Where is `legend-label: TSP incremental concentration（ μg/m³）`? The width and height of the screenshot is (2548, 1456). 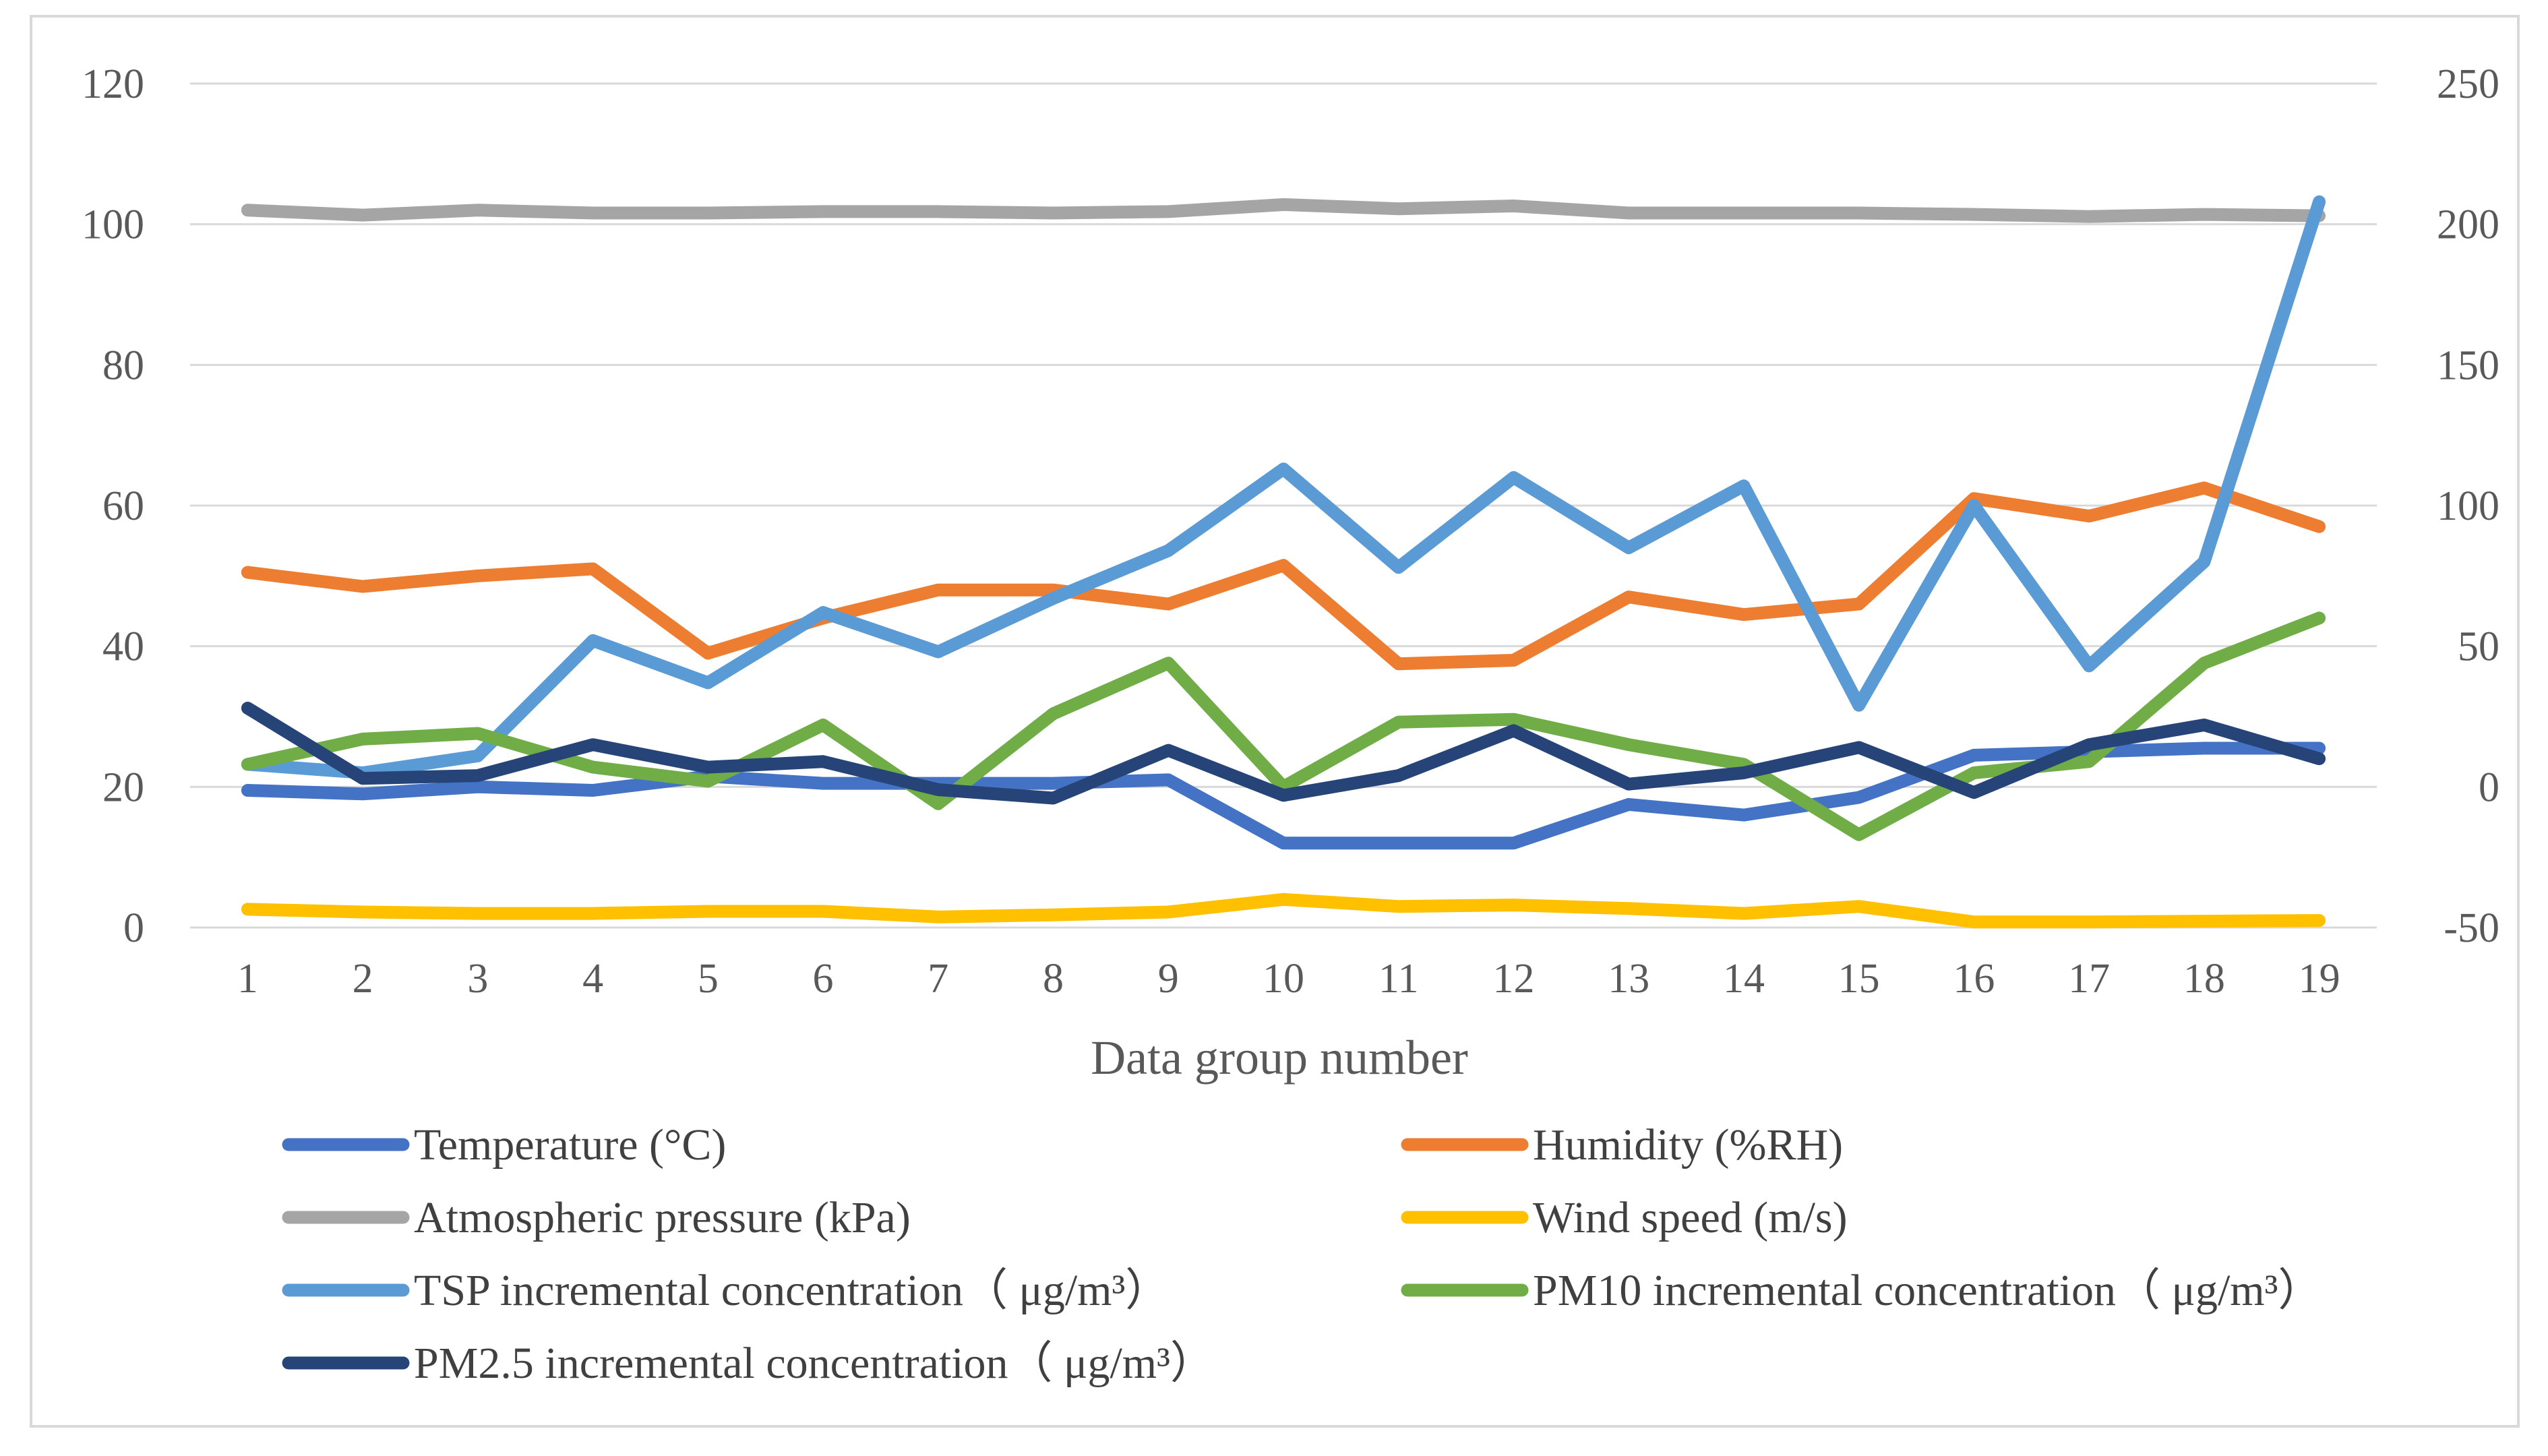 legend-label: TSP incremental concentration（ μg/m³） is located at coordinates (792, 1290).